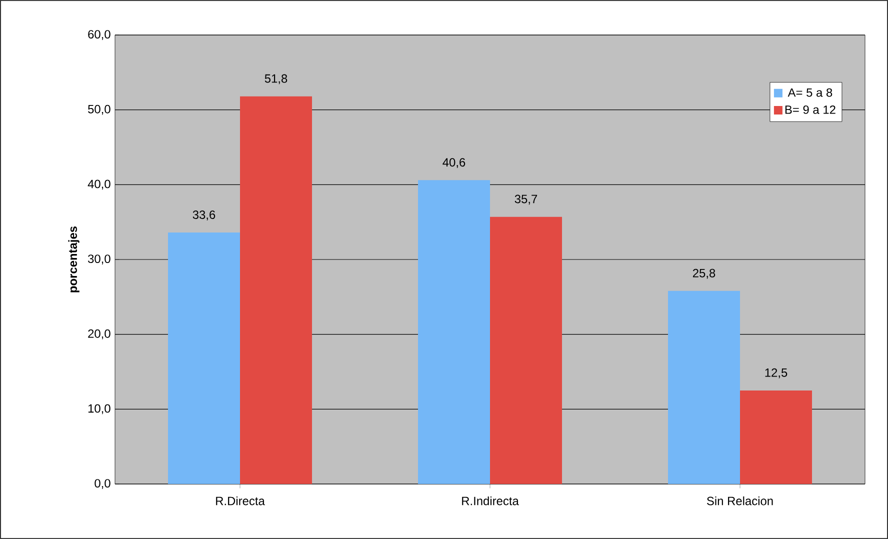 This screenshot has height=539, width=888. What do you see at coordinates (526, 199) in the screenshot?
I see `data-label: 35,7` at bounding box center [526, 199].